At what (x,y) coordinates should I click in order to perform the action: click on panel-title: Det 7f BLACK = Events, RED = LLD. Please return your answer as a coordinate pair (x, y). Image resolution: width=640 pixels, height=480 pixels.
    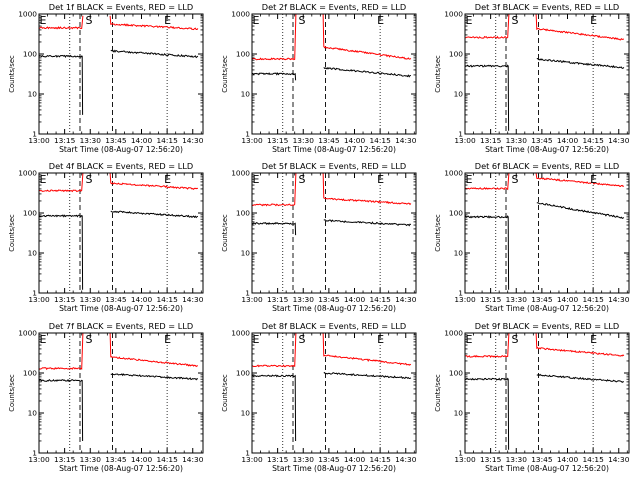
    Looking at the image, I should click on (121, 326).